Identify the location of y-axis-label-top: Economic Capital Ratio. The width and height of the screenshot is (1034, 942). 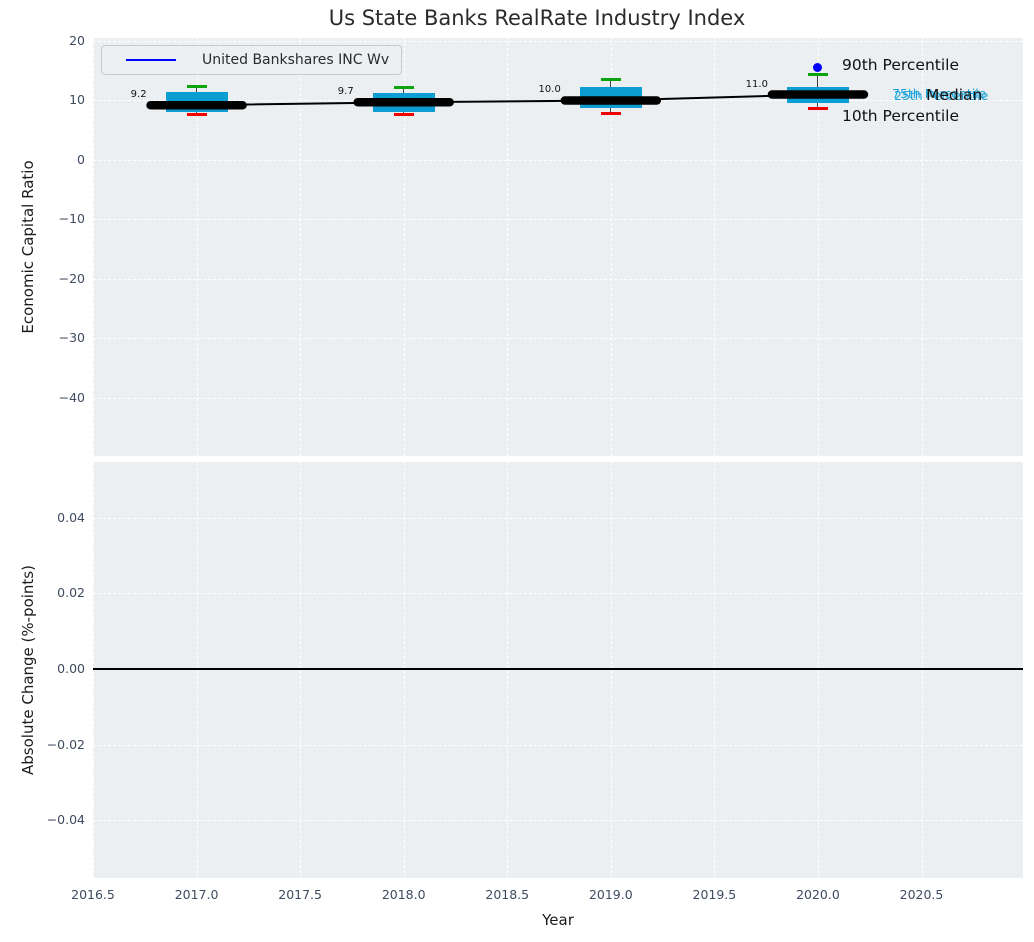
(28, 247).